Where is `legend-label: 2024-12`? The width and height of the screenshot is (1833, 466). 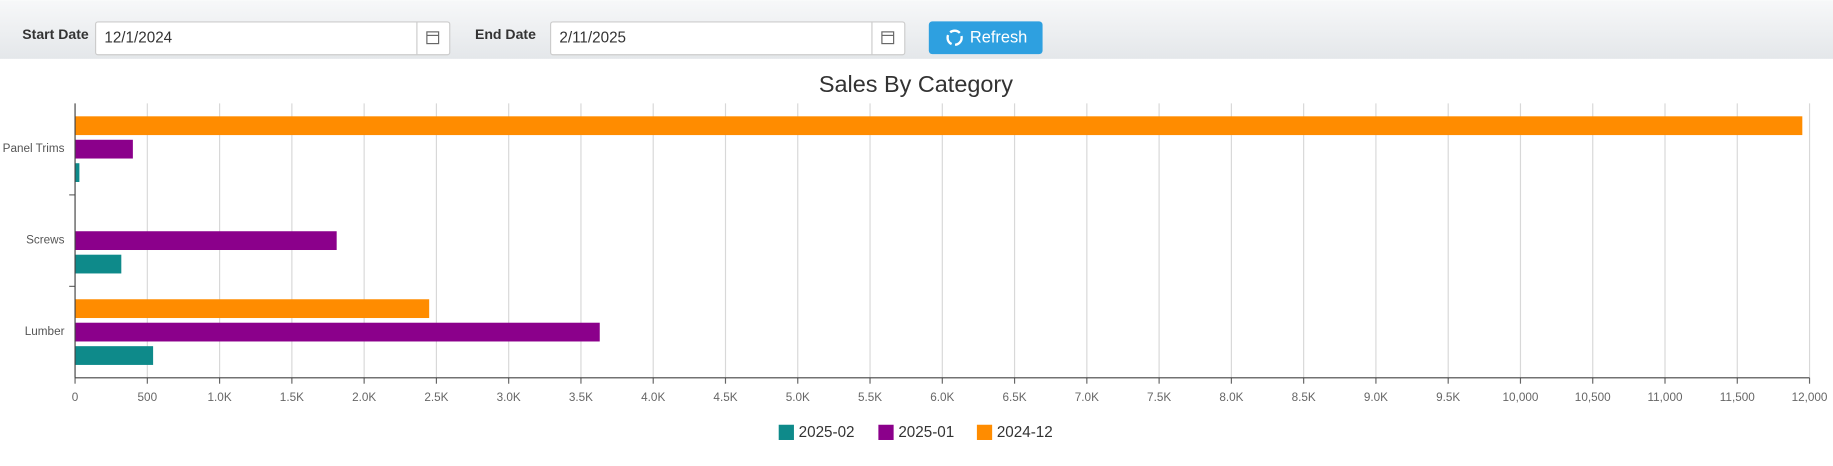
legend-label: 2024-12 is located at coordinates (1025, 432).